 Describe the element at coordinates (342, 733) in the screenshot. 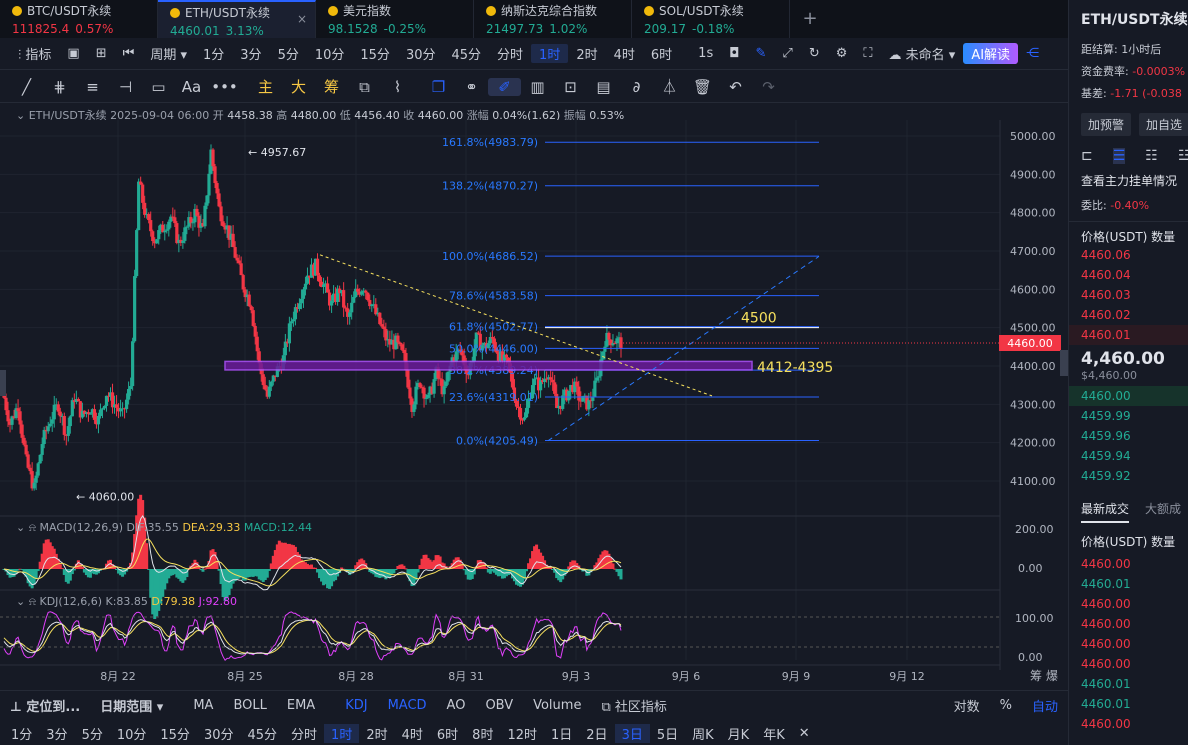

I see `range-button: 1时` at that location.